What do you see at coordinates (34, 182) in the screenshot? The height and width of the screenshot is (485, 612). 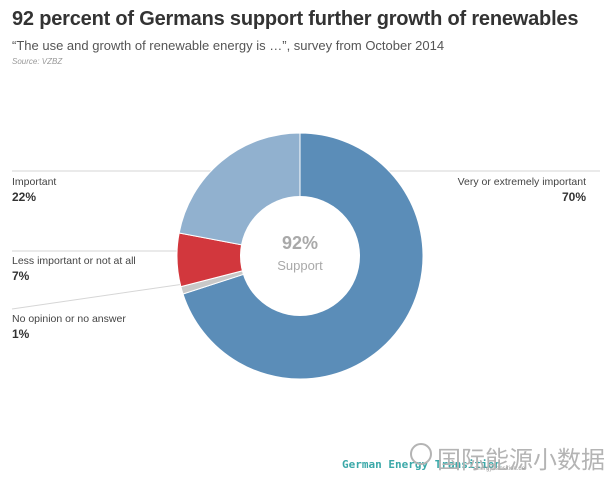 I see `slice-label-important: Important` at bounding box center [34, 182].